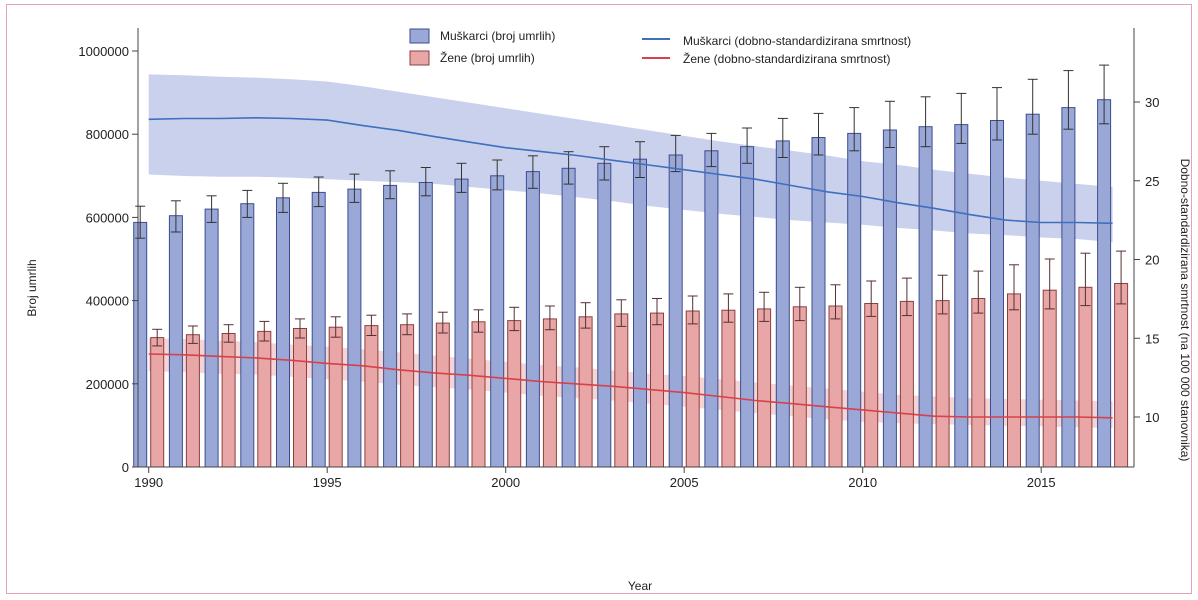  What do you see at coordinates (532, 319) in the screenshot?
I see `bar-men-2001` at bounding box center [532, 319].